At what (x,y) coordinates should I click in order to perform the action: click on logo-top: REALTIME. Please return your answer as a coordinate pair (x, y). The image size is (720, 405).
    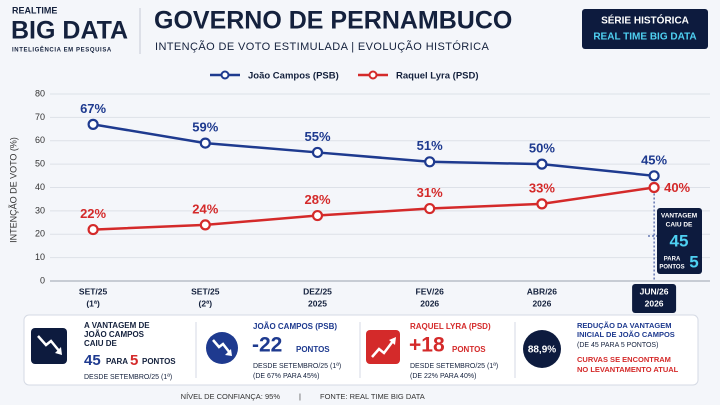
    Looking at the image, I should click on (34, 10).